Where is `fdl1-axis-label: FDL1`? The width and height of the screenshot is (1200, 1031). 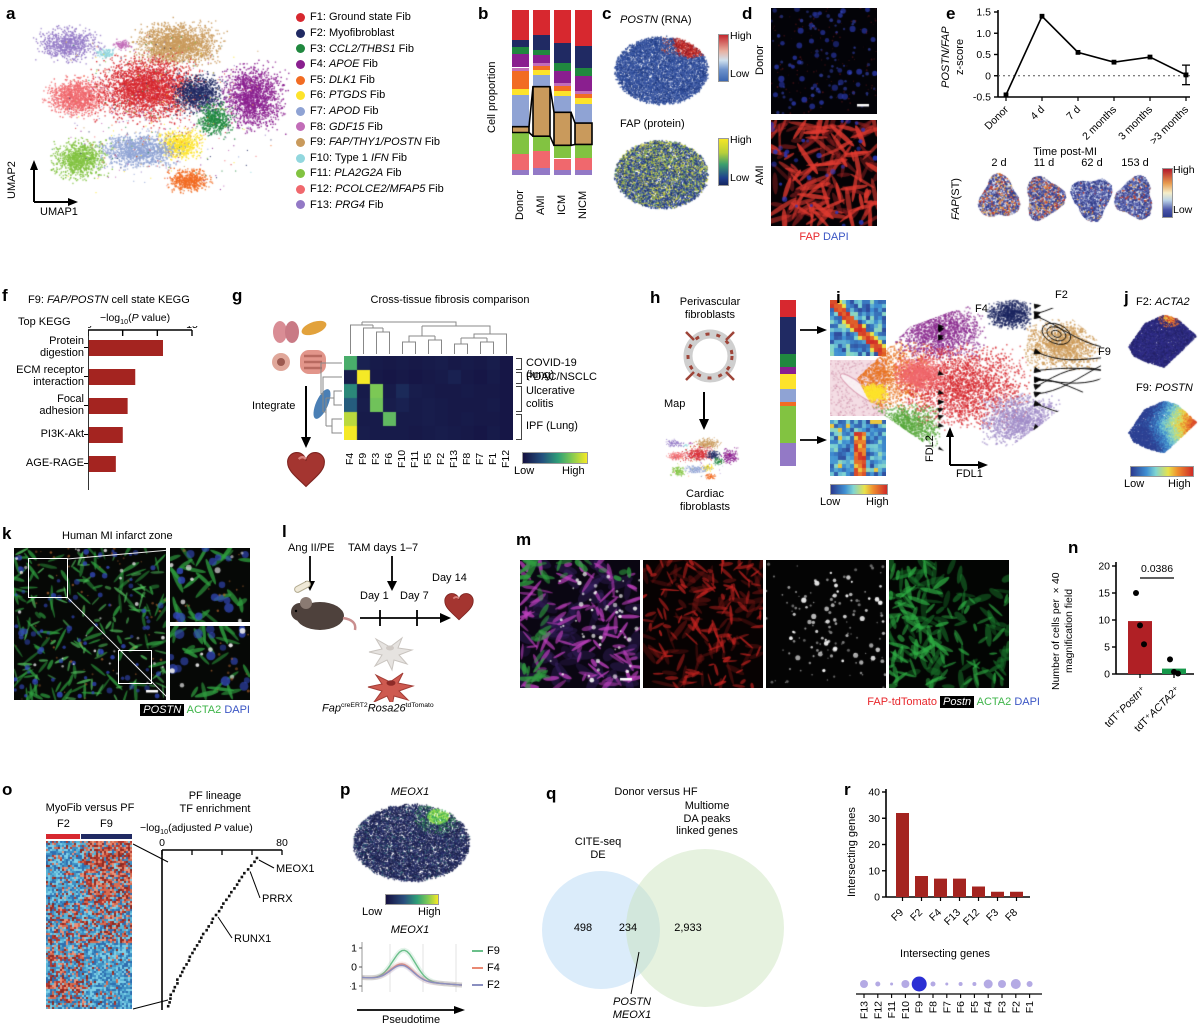 fdl1-axis-label: FDL1 is located at coordinates (969, 474).